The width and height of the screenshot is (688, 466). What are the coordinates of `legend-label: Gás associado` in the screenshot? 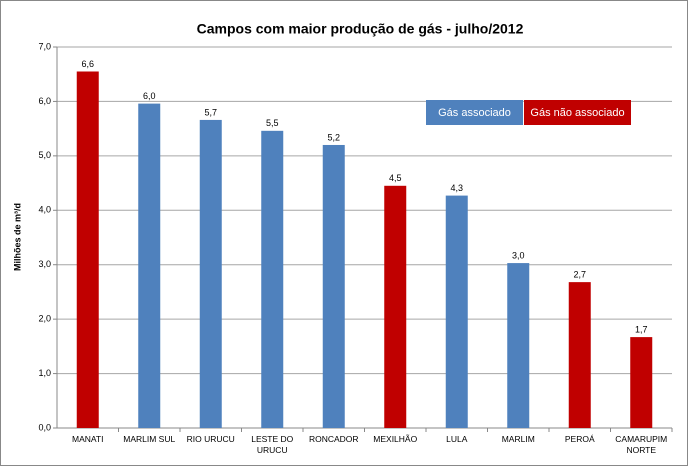 It's located at (474, 113).